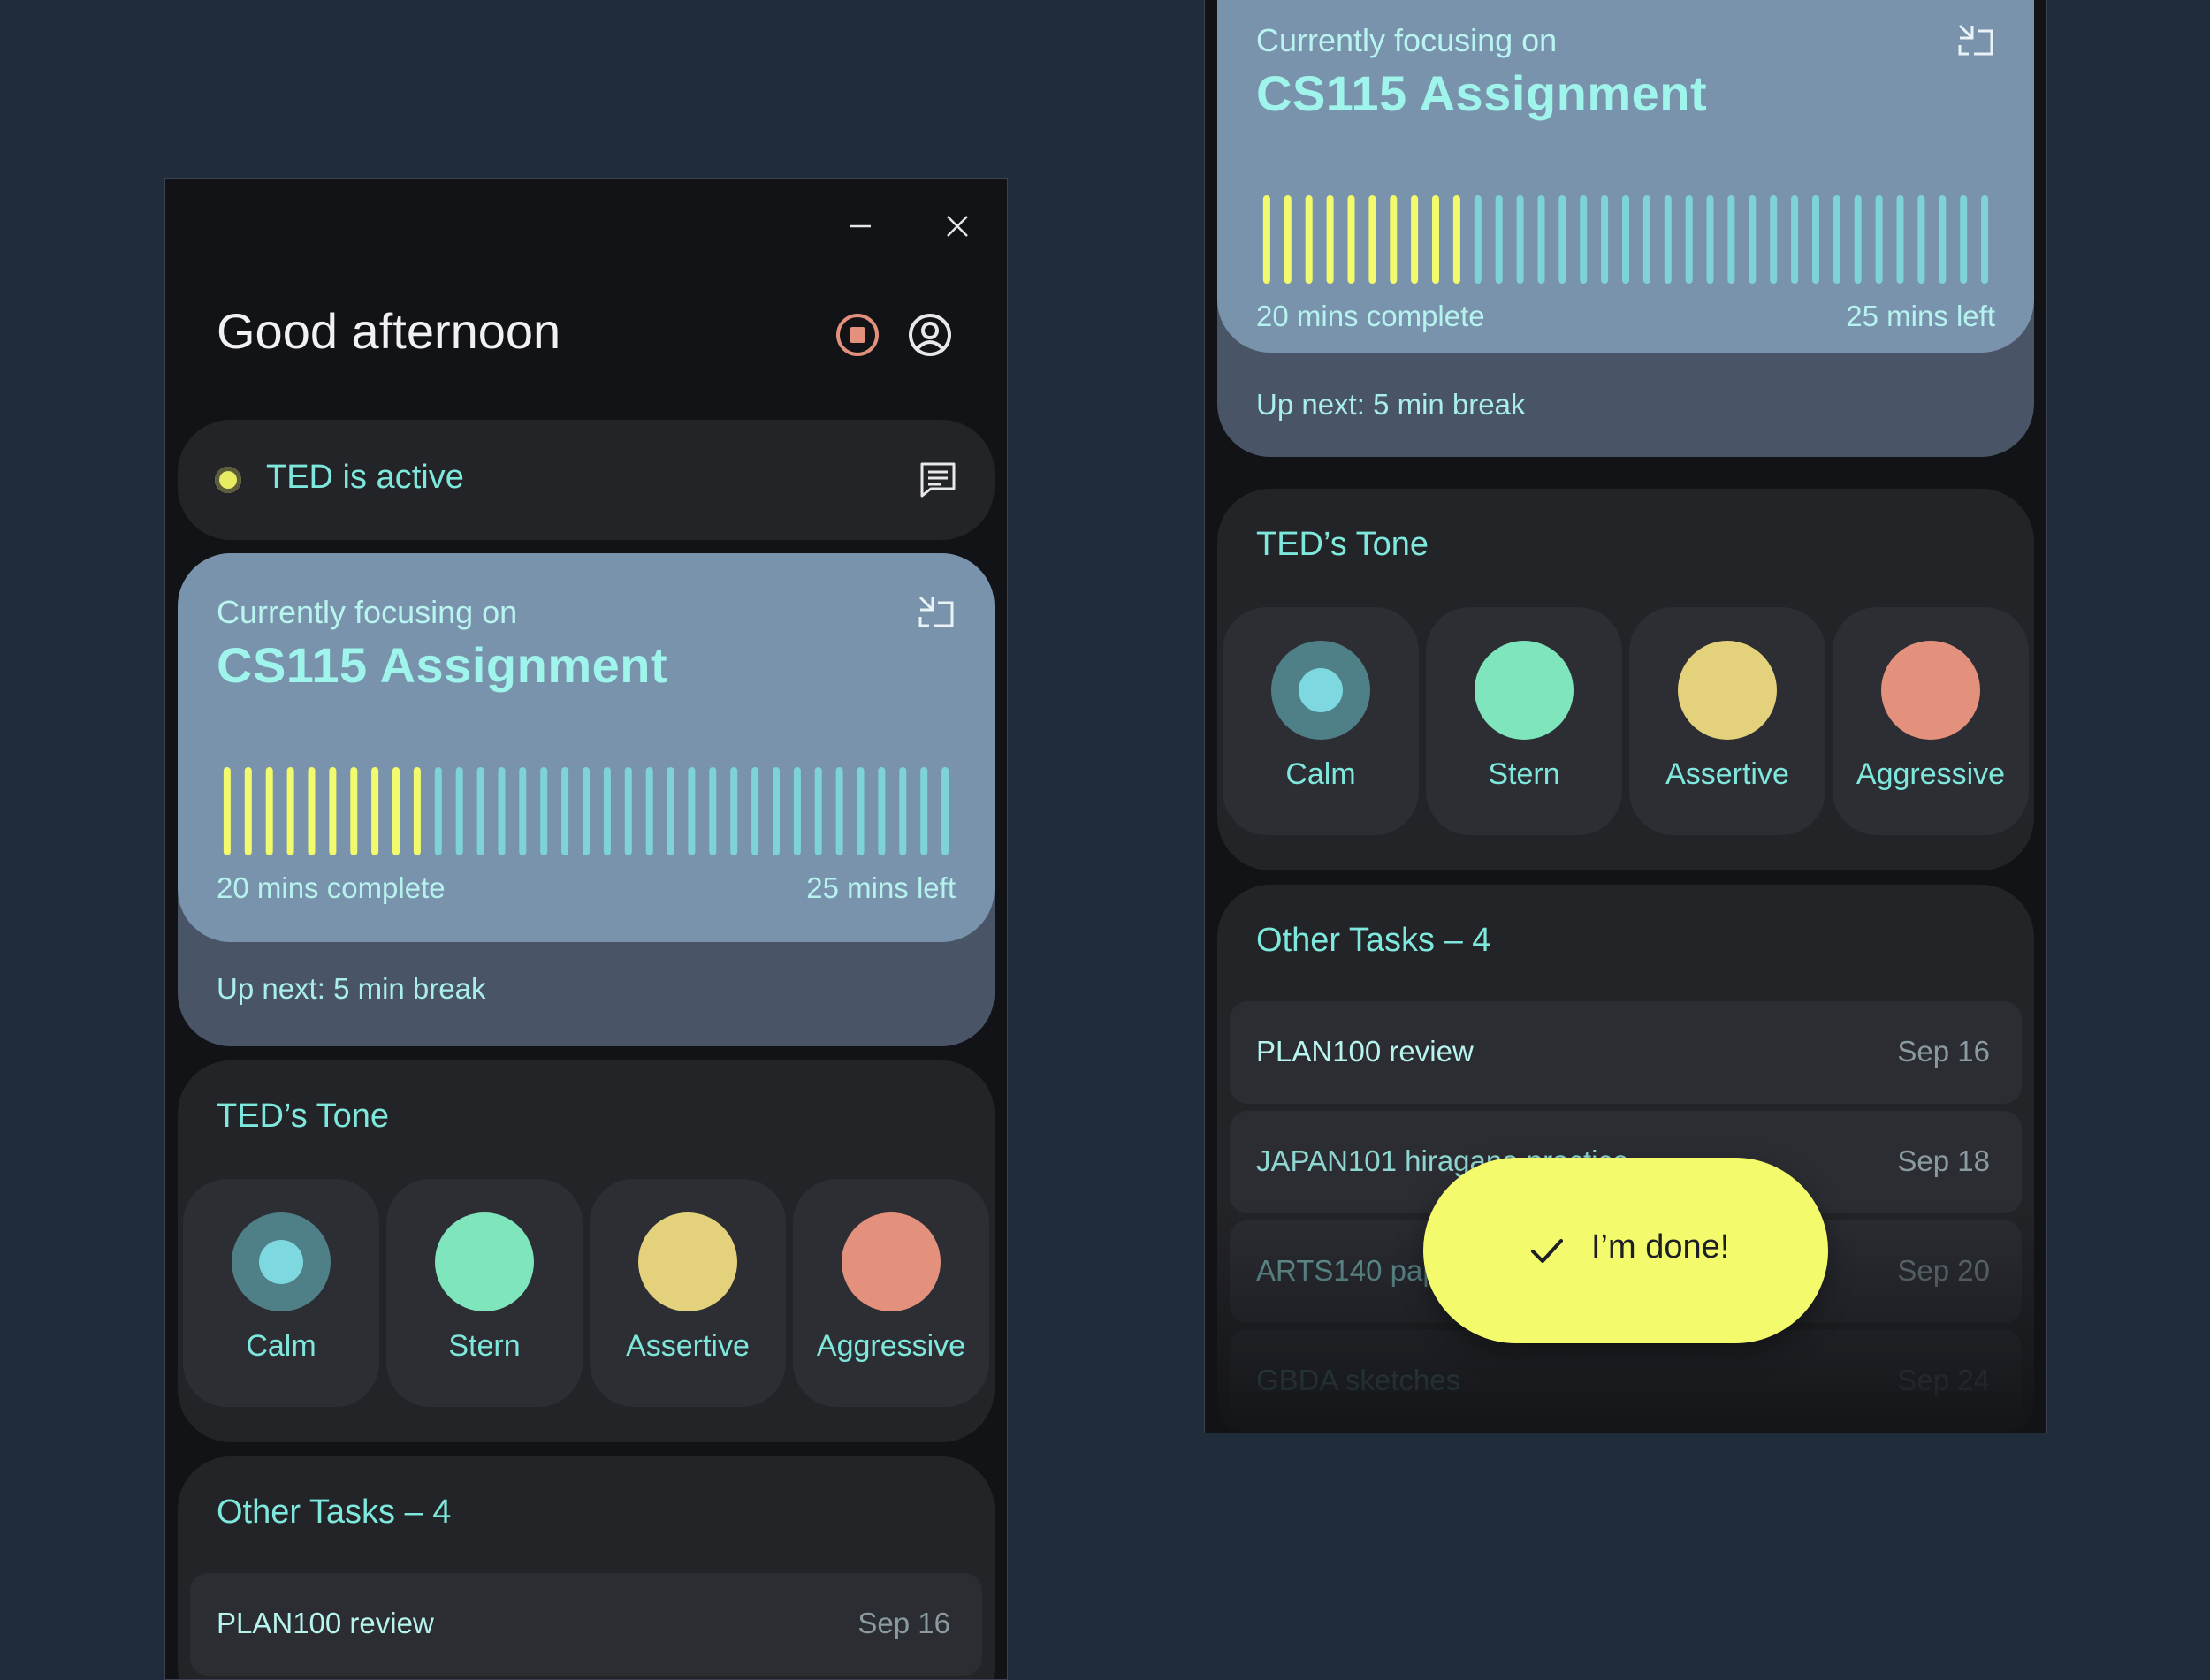 The height and width of the screenshot is (1680, 2210). What do you see at coordinates (1625, 1250) in the screenshot?
I see `im-done-button: I’m done!` at bounding box center [1625, 1250].